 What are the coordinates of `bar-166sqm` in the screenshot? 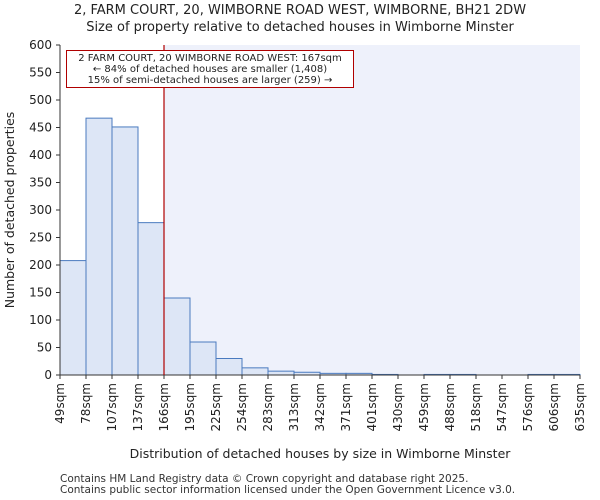 It's located at (177, 336).